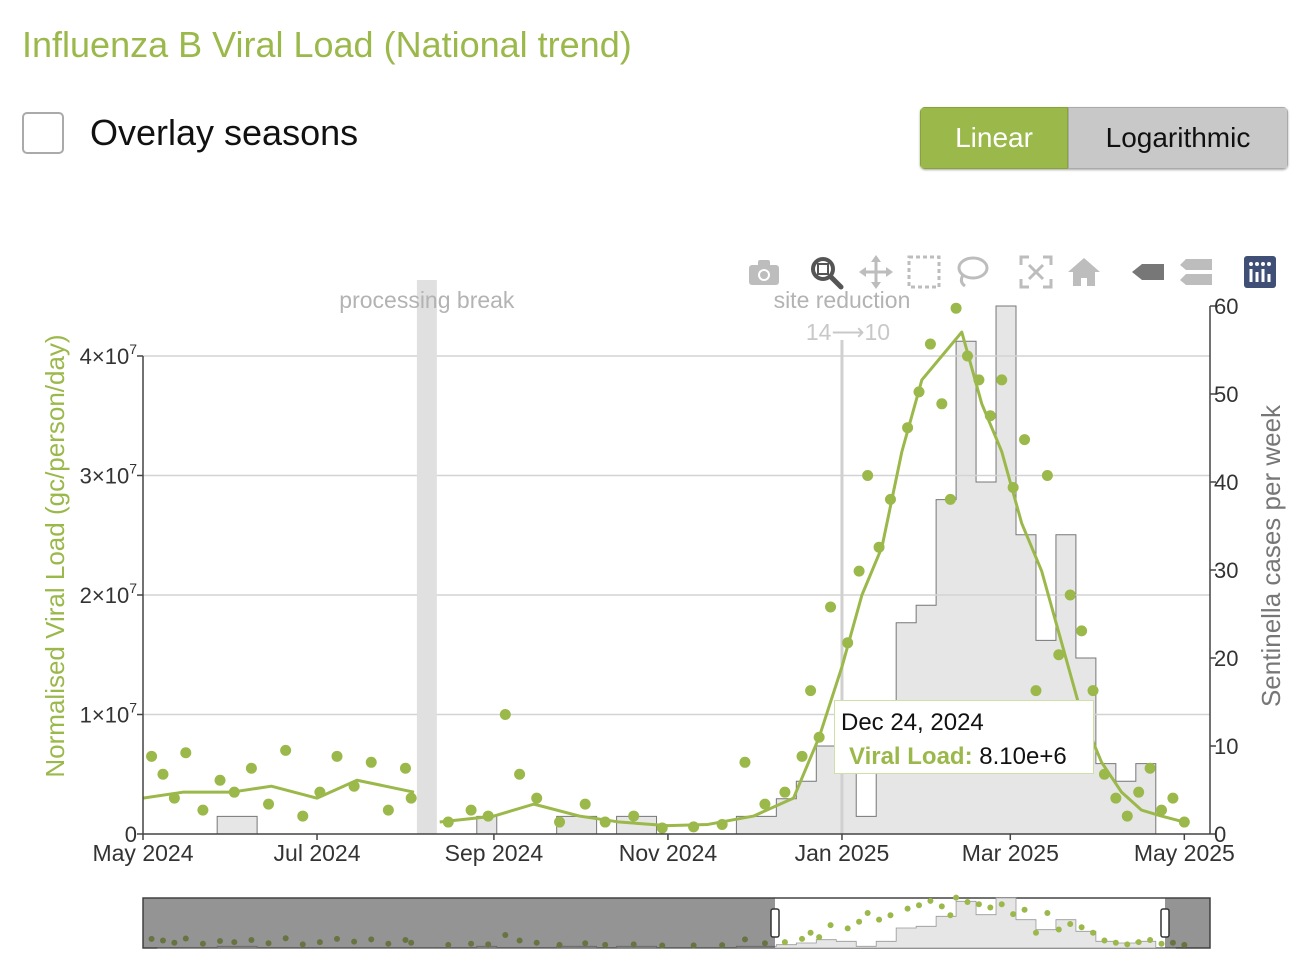 Image resolution: width=1312 pixels, height=978 pixels. Describe the element at coordinates (426, 557) in the screenshot. I see `processing-break-band` at that location.